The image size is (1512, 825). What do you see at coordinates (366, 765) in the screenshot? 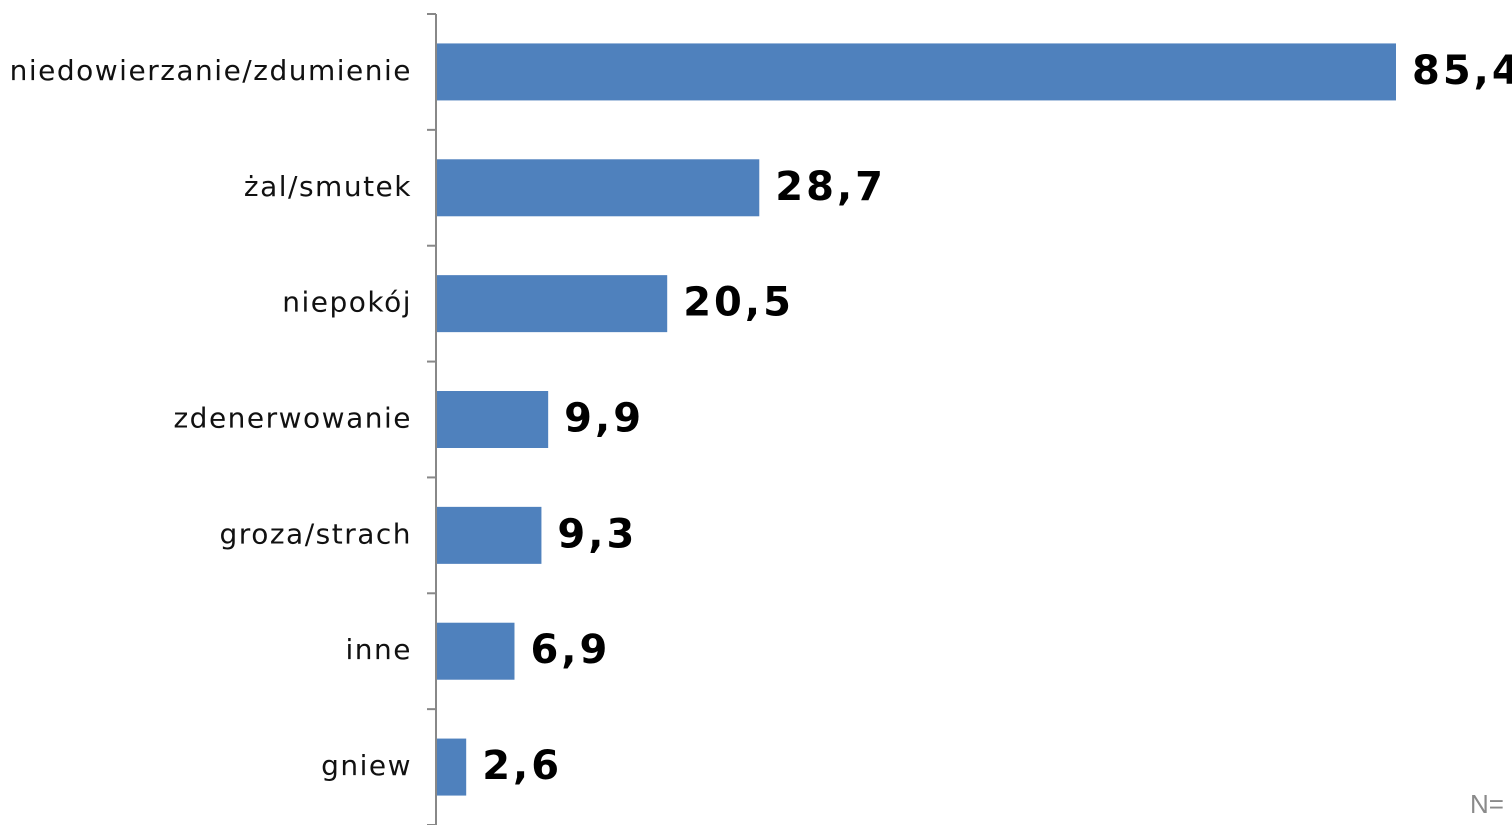
I see `category-label: gniew` at bounding box center [366, 765].